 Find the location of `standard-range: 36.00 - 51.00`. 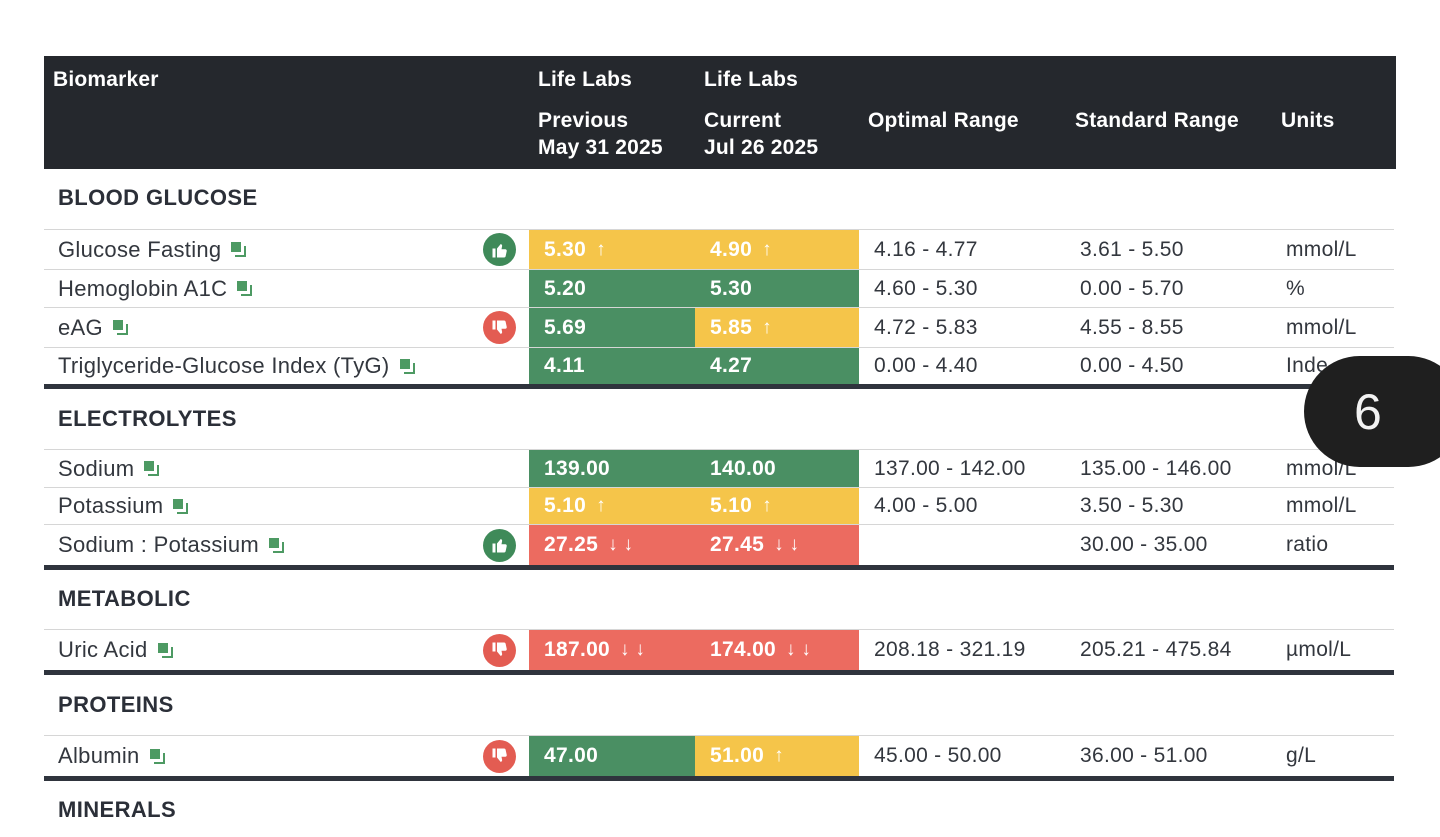

standard-range: 36.00 - 51.00 is located at coordinates (1144, 755).